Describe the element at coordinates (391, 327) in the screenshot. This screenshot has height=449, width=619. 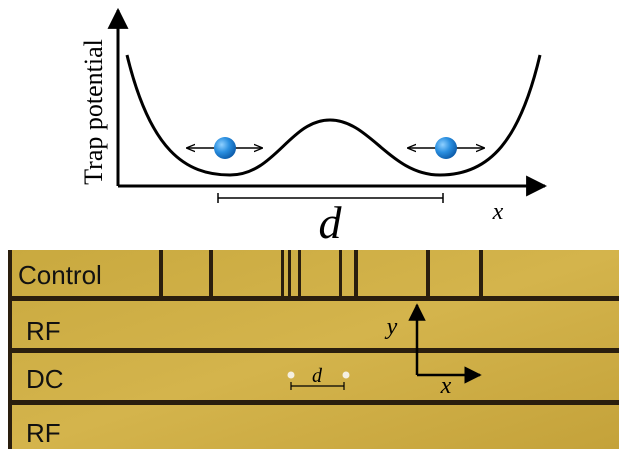
I see `y-label: y` at that location.